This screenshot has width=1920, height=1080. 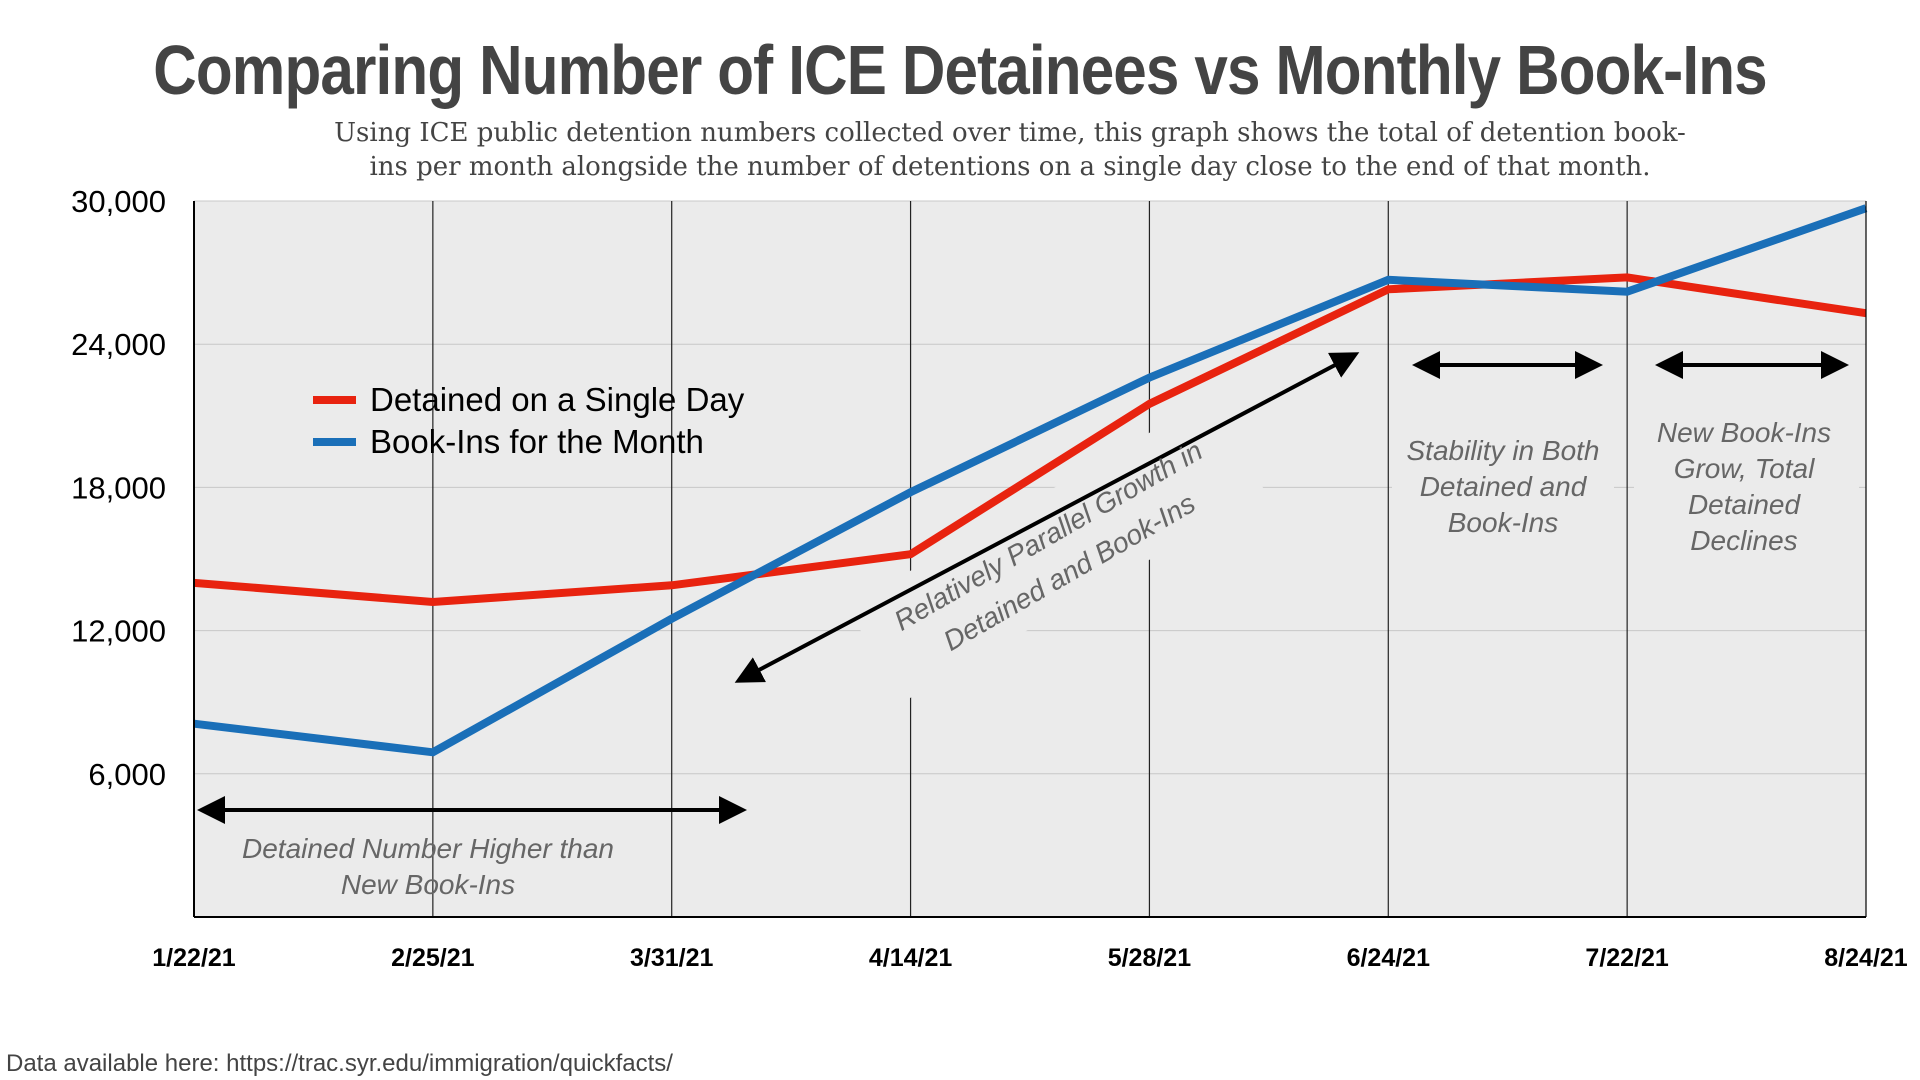 What do you see at coordinates (1389, 958) in the screenshot?
I see `x-tick-label: 6/24/21` at bounding box center [1389, 958].